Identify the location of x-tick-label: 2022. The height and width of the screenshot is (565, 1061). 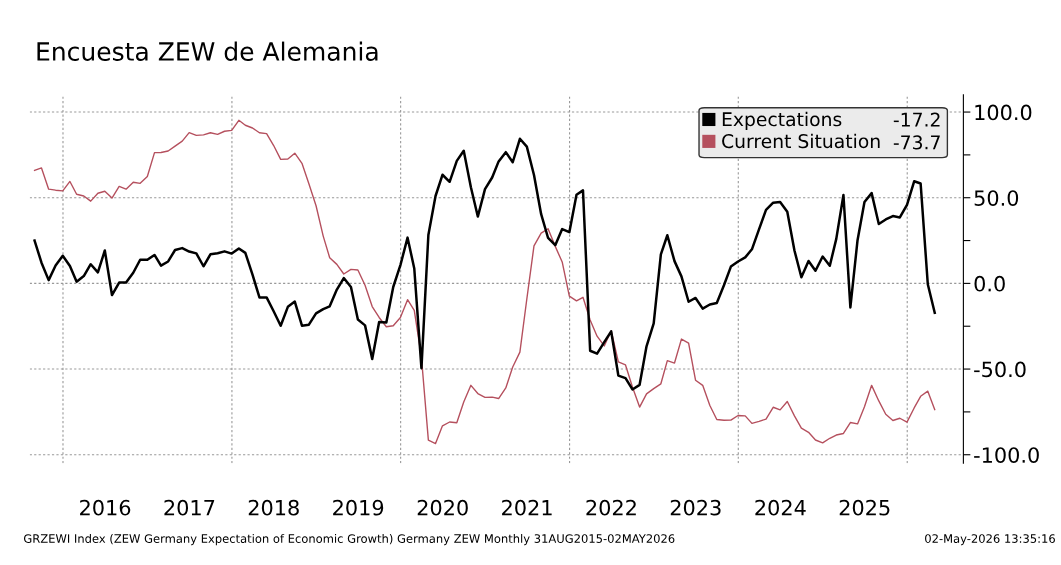
(611, 507).